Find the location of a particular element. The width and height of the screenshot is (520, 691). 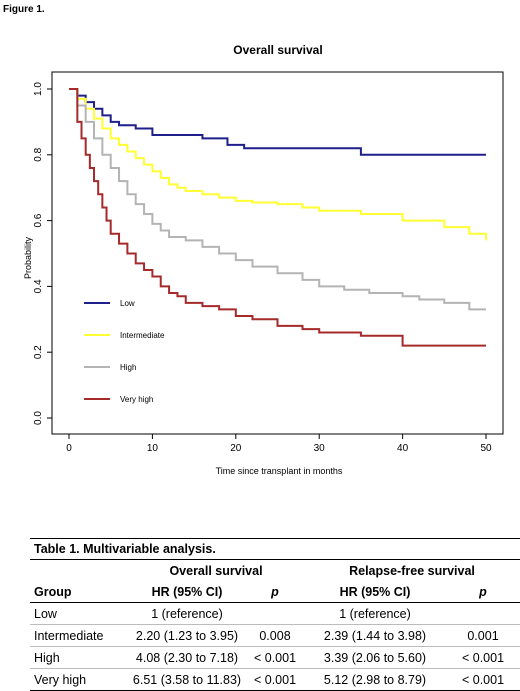

y-tick-label: 1.0 is located at coordinates (38, 89).